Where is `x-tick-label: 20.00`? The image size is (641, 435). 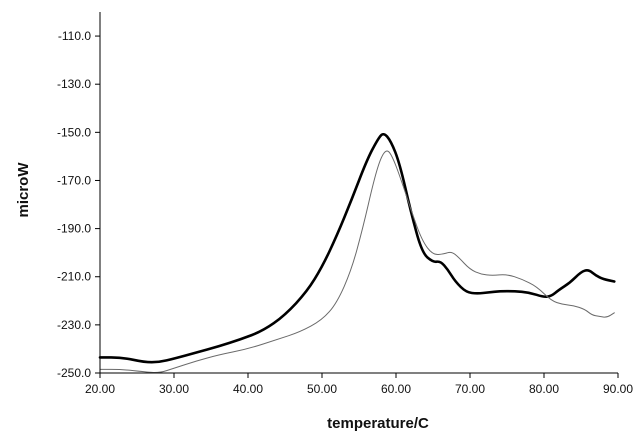 x-tick-label: 20.00 is located at coordinates (100, 389).